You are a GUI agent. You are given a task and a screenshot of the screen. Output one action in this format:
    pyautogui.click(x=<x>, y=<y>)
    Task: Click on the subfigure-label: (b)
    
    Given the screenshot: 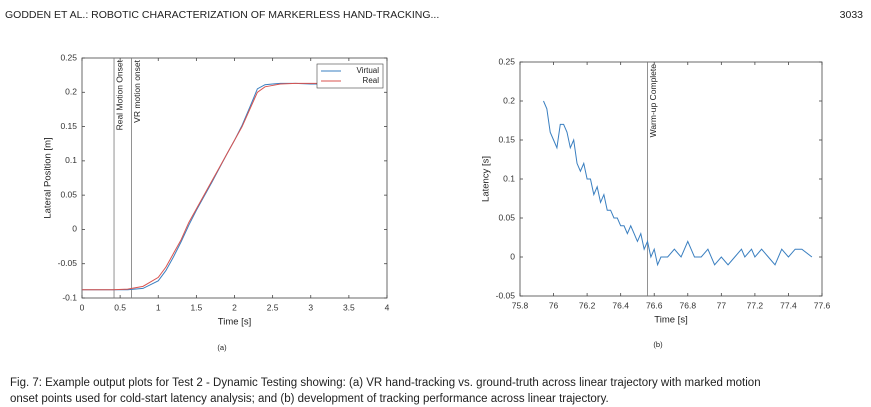 What is the action you would take?
    pyautogui.click(x=658, y=344)
    